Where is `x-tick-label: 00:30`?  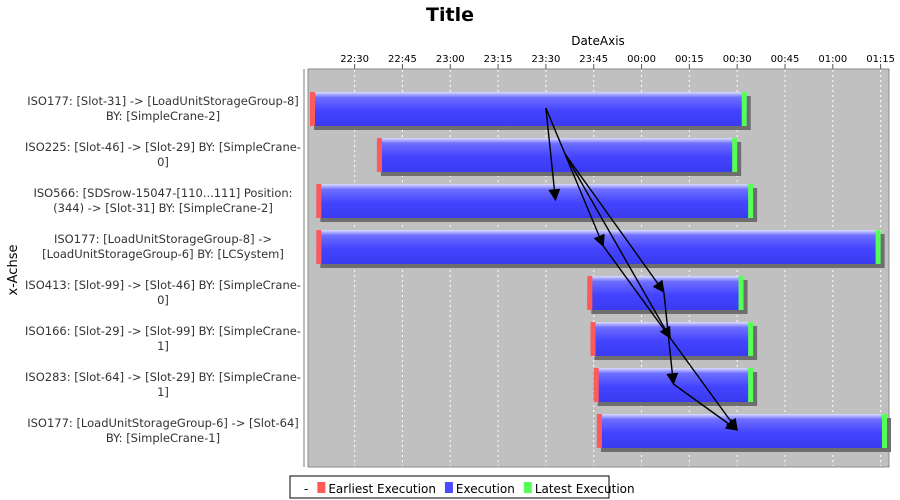
x-tick-label: 00:30 is located at coordinates (737, 59).